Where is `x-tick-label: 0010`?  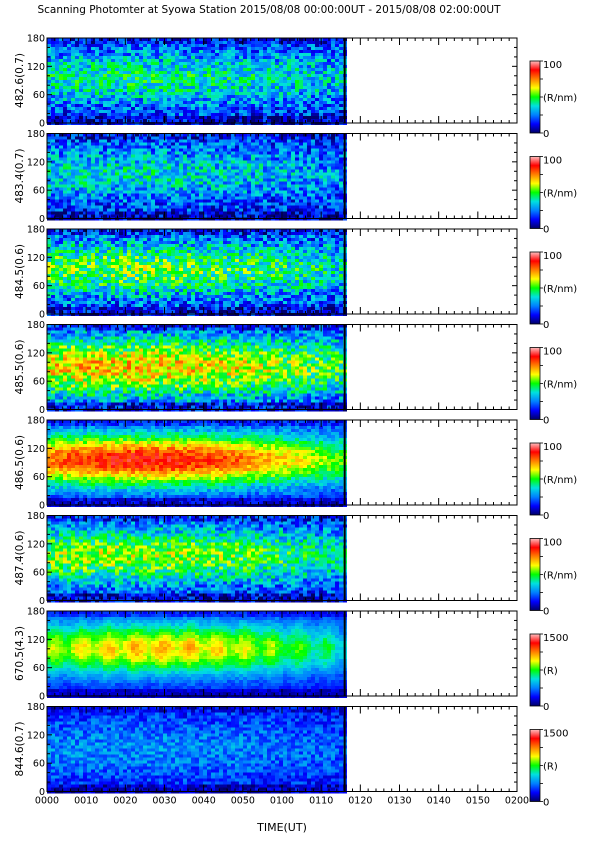 x-tick-label: 0010 is located at coordinates (86, 801).